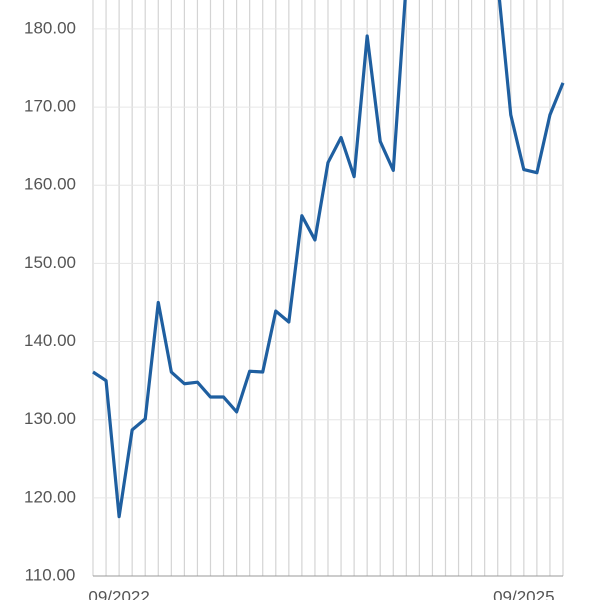 The width and height of the screenshot is (600, 600). I want to click on y-tick-label: 110.00, so click(50, 574).